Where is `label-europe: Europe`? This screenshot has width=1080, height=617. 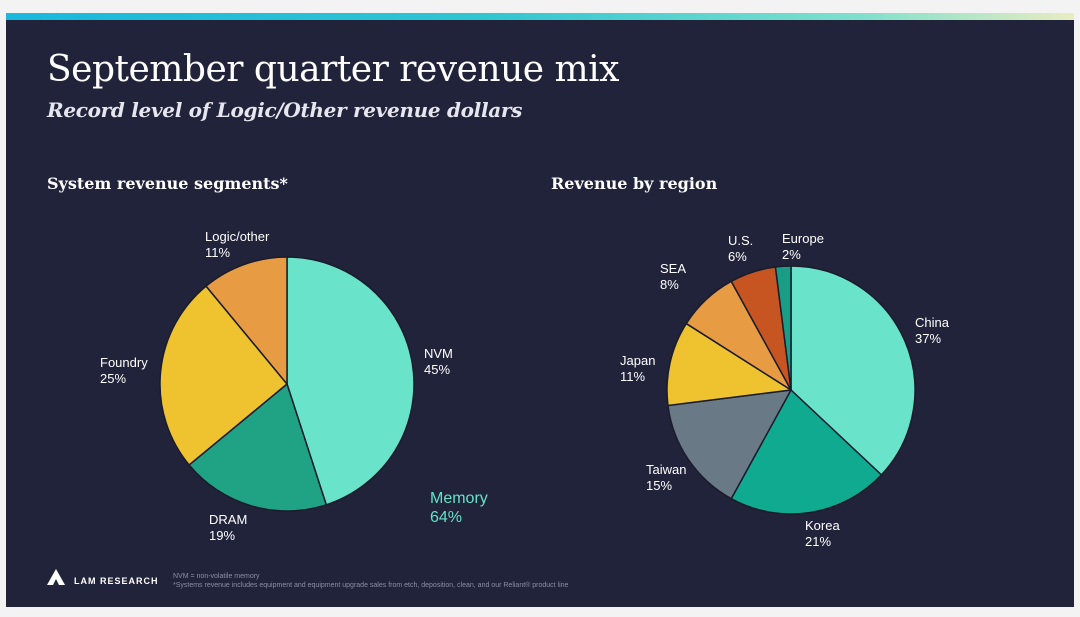
label-europe: Europe is located at coordinates (803, 238).